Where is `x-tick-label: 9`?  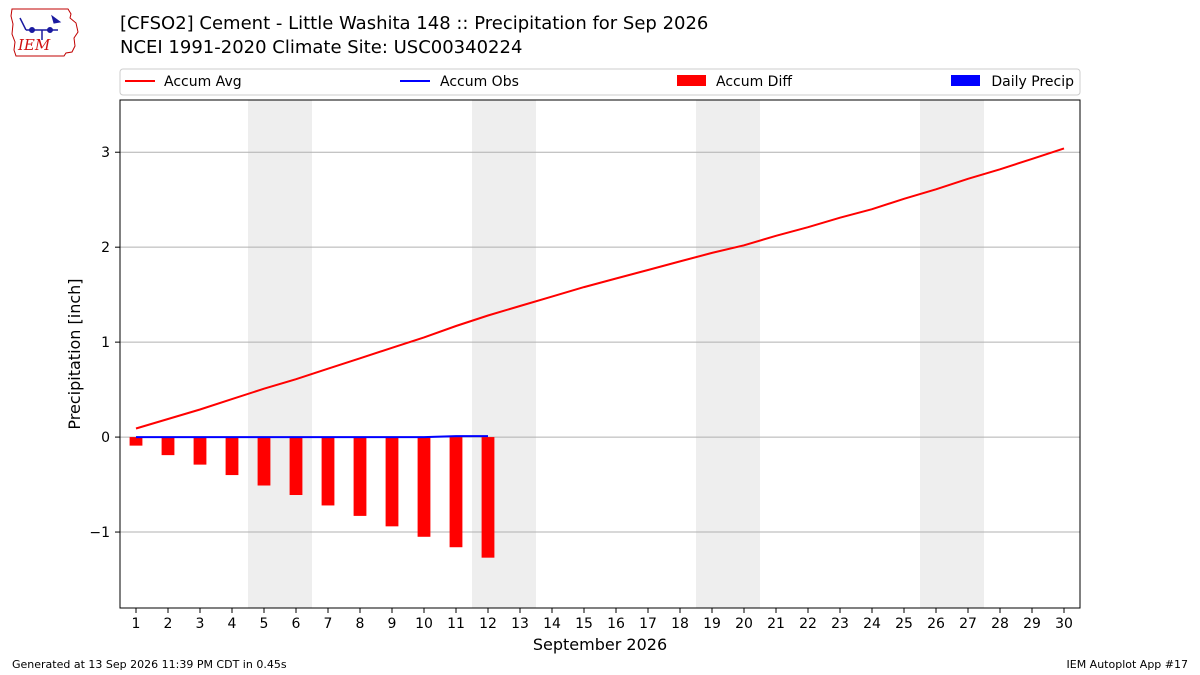
x-tick-label: 9 is located at coordinates (392, 624).